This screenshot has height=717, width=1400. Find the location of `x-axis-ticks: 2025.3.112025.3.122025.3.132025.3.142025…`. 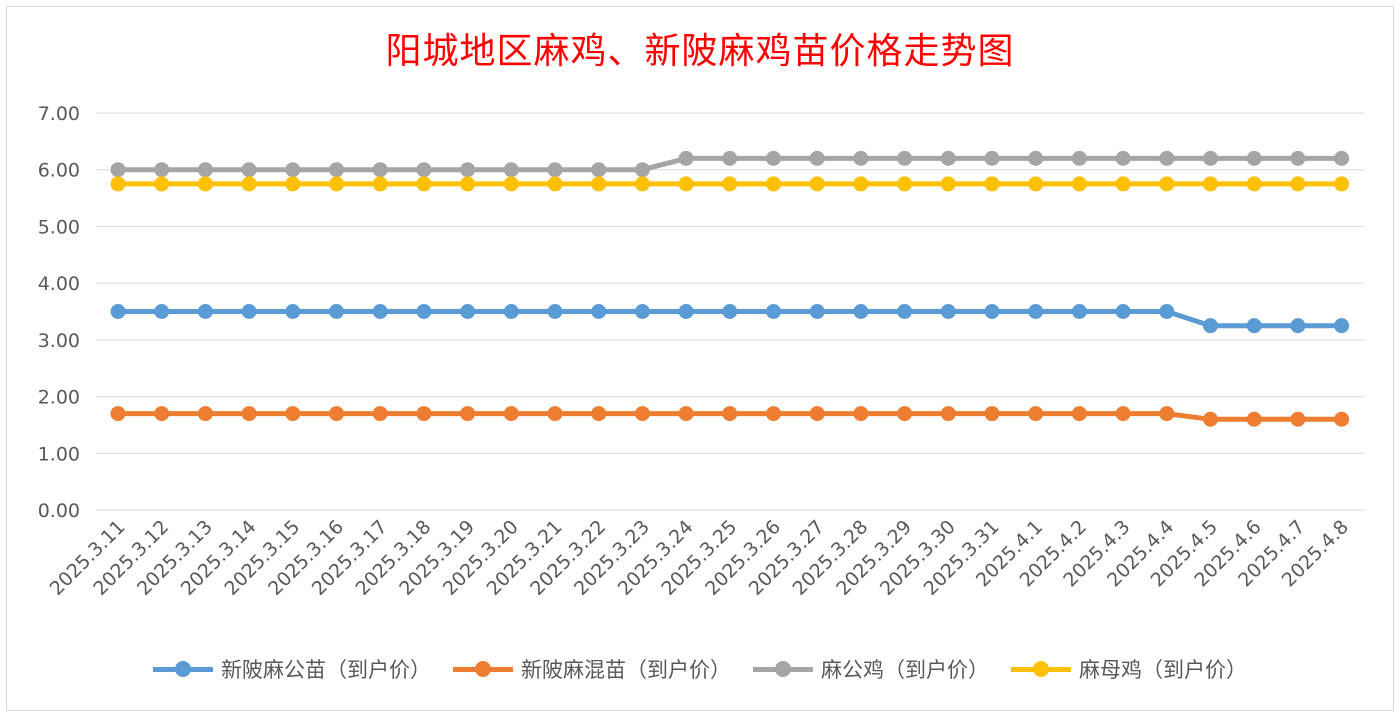

x-axis-ticks: 2025.3.112025.3.122025.3.132025.3.142025… is located at coordinates (700, 558).